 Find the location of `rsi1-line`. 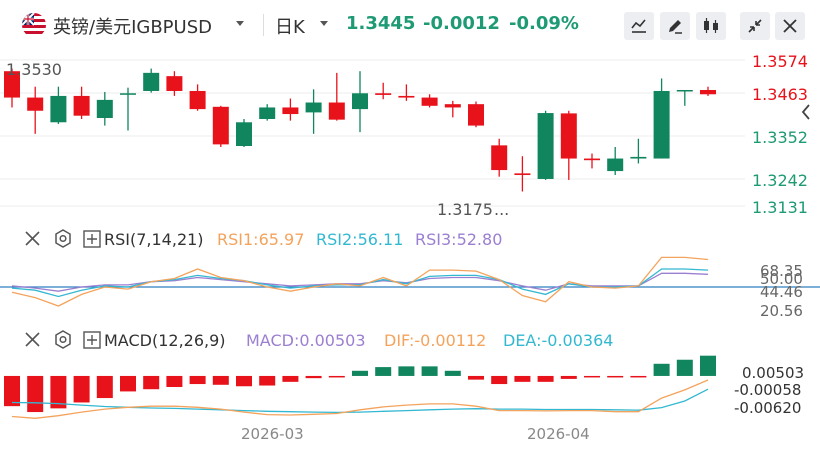

rsi1-line is located at coordinates (360, 281).